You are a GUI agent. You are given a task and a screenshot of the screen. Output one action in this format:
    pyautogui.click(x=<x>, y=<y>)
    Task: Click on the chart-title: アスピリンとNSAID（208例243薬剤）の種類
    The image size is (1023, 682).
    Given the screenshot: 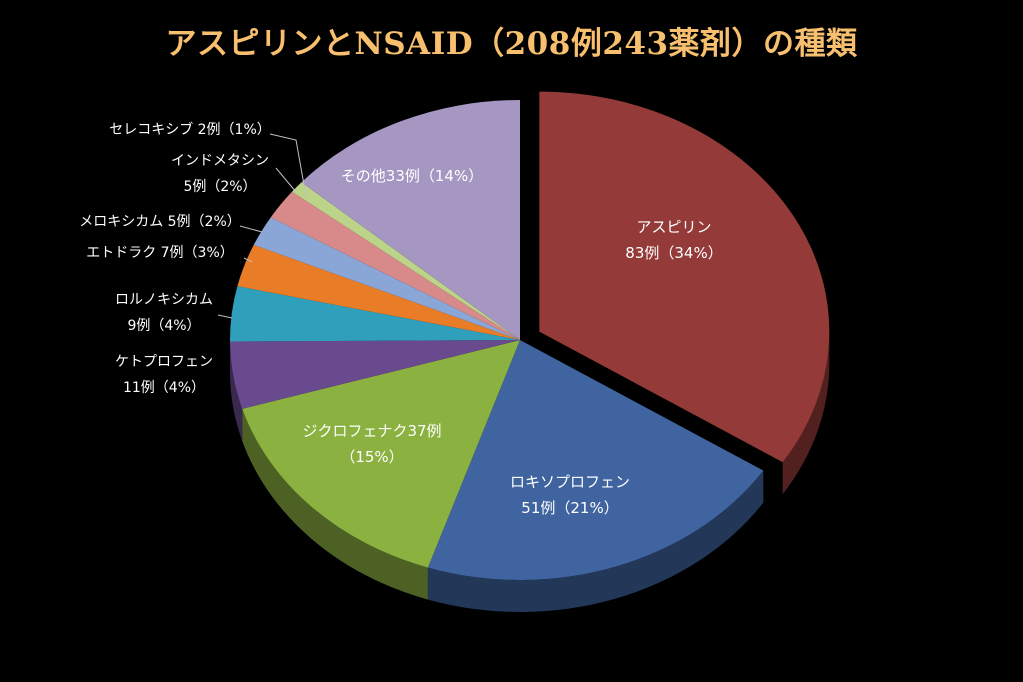 What is the action you would take?
    pyautogui.click(x=511, y=44)
    